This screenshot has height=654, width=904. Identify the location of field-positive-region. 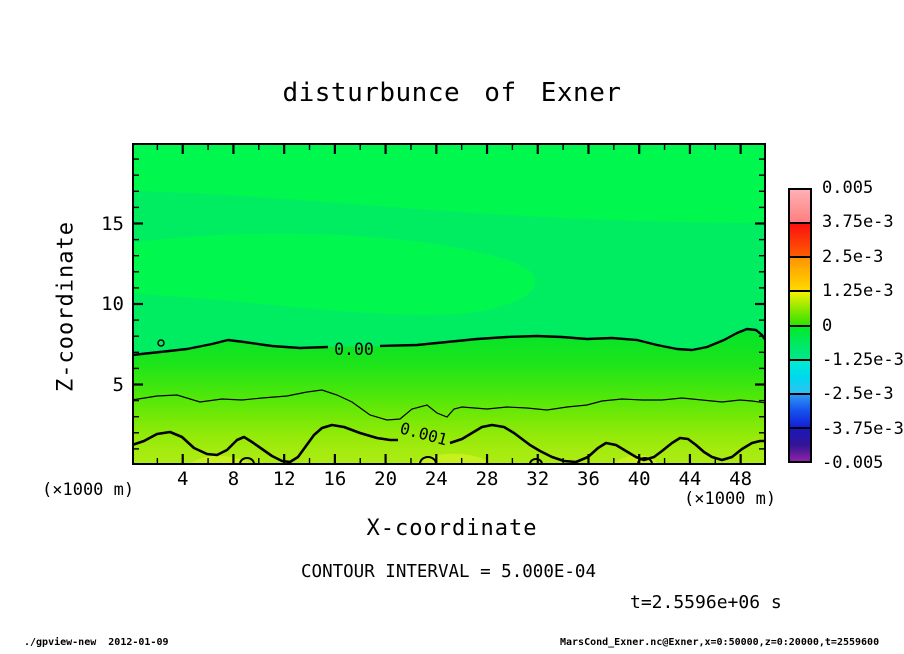
(449, 397).